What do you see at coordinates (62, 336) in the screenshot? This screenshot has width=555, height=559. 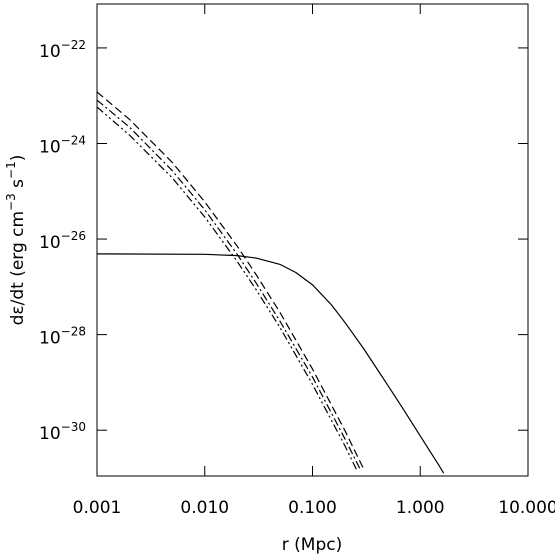 I see `y-tick-label: 10−28` at bounding box center [62, 336].